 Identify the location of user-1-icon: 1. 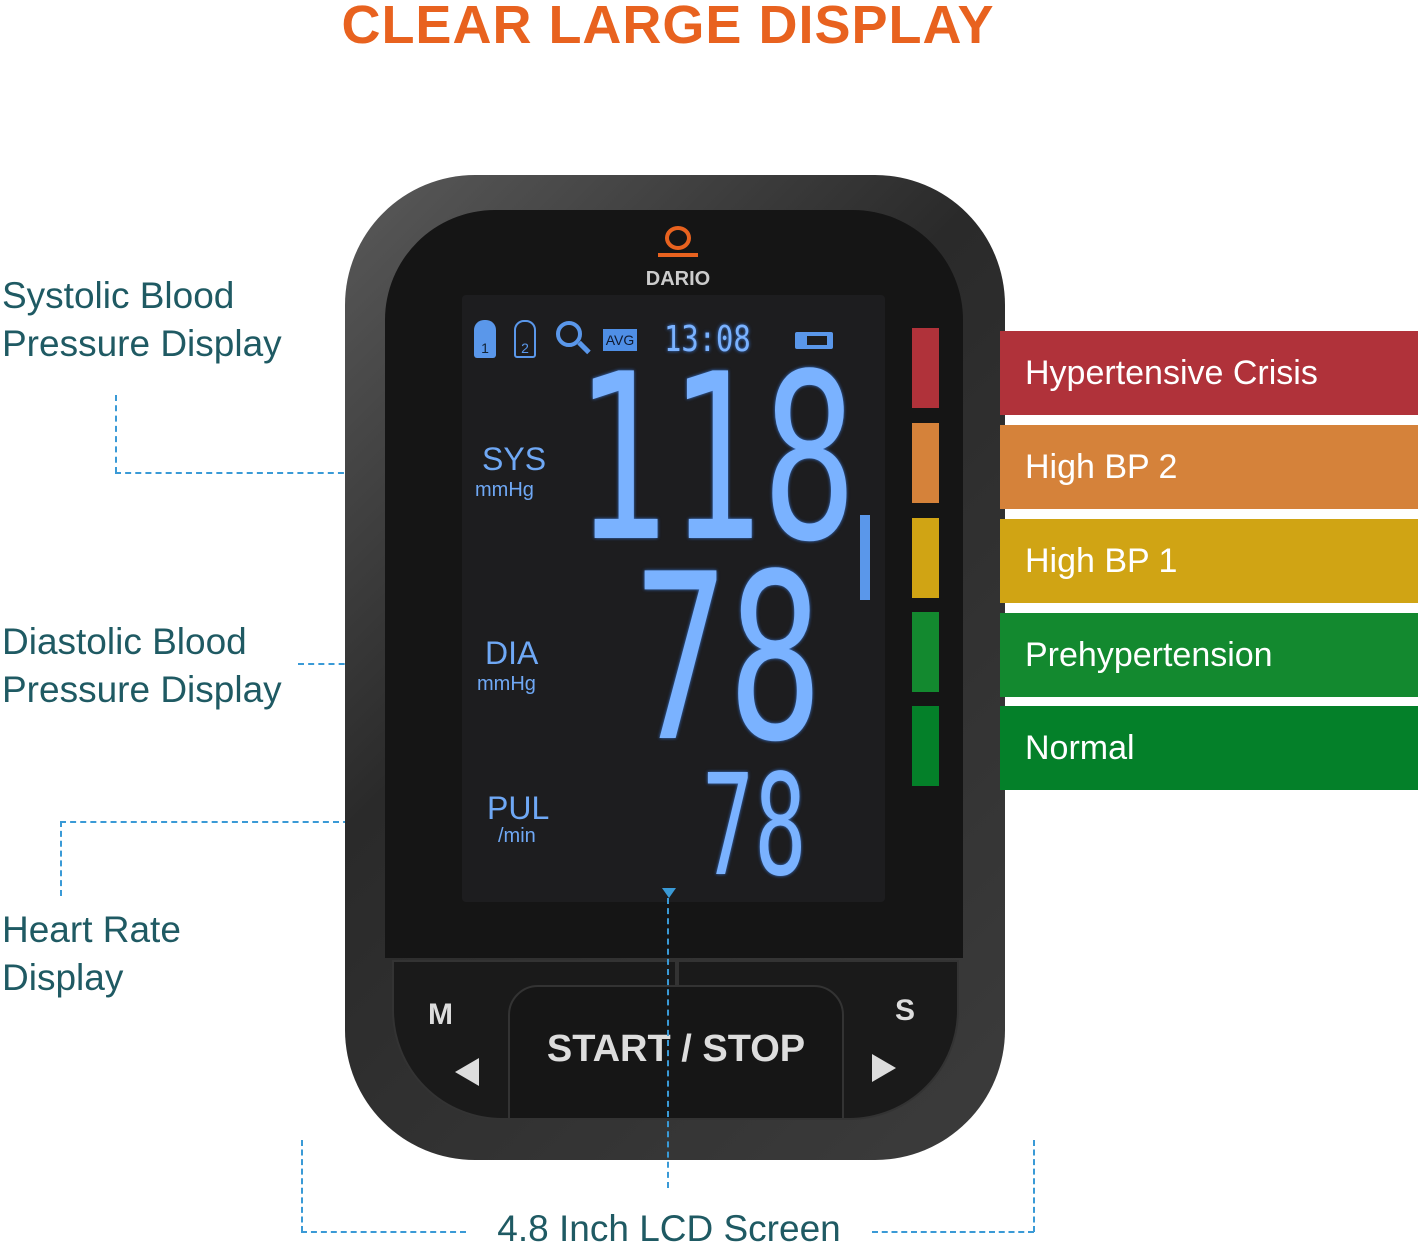
(485, 339).